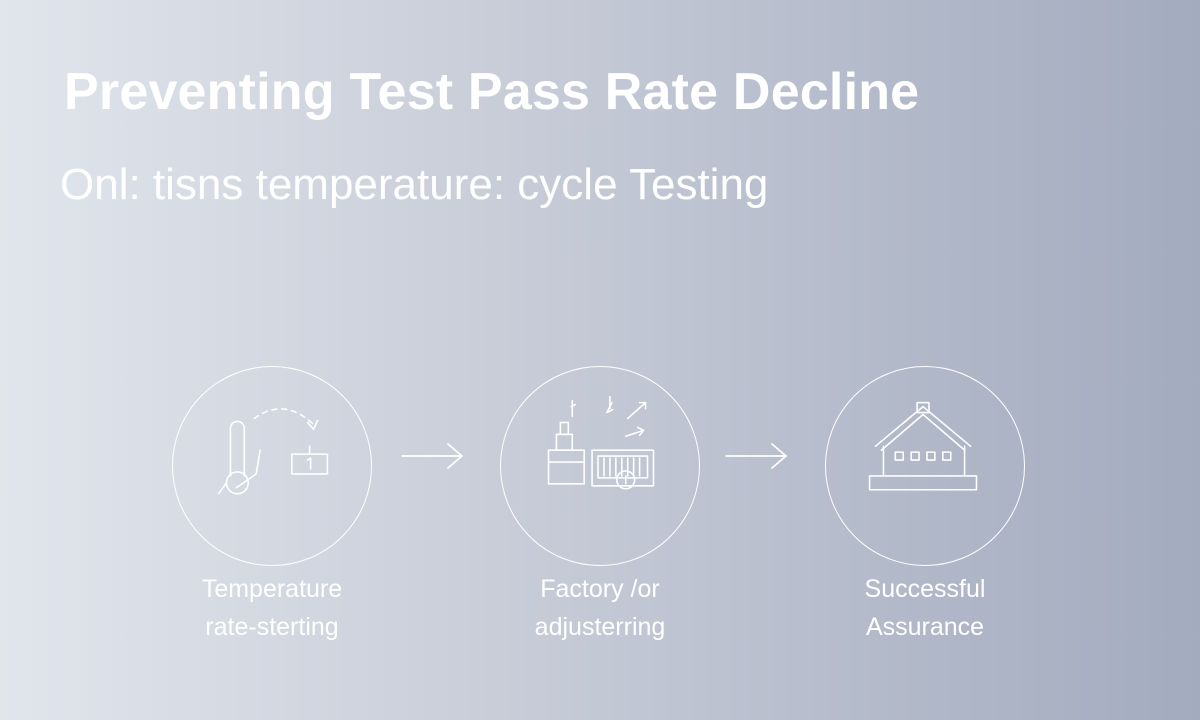  What do you see at coordinates (600, 627) in the screenshot?
I see `step-label-line: adjusterring` at bounding box center [600, 627].